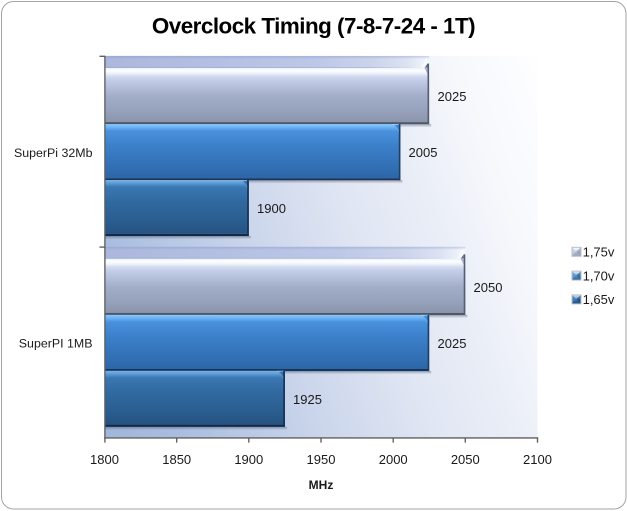 This screenshot has width=627, height=511. I want to click on svg-text:Overclock Timing (7-8-7-24 - 1: Overclock Timing (7-8-7-24 - 1T), so click(313, 26).